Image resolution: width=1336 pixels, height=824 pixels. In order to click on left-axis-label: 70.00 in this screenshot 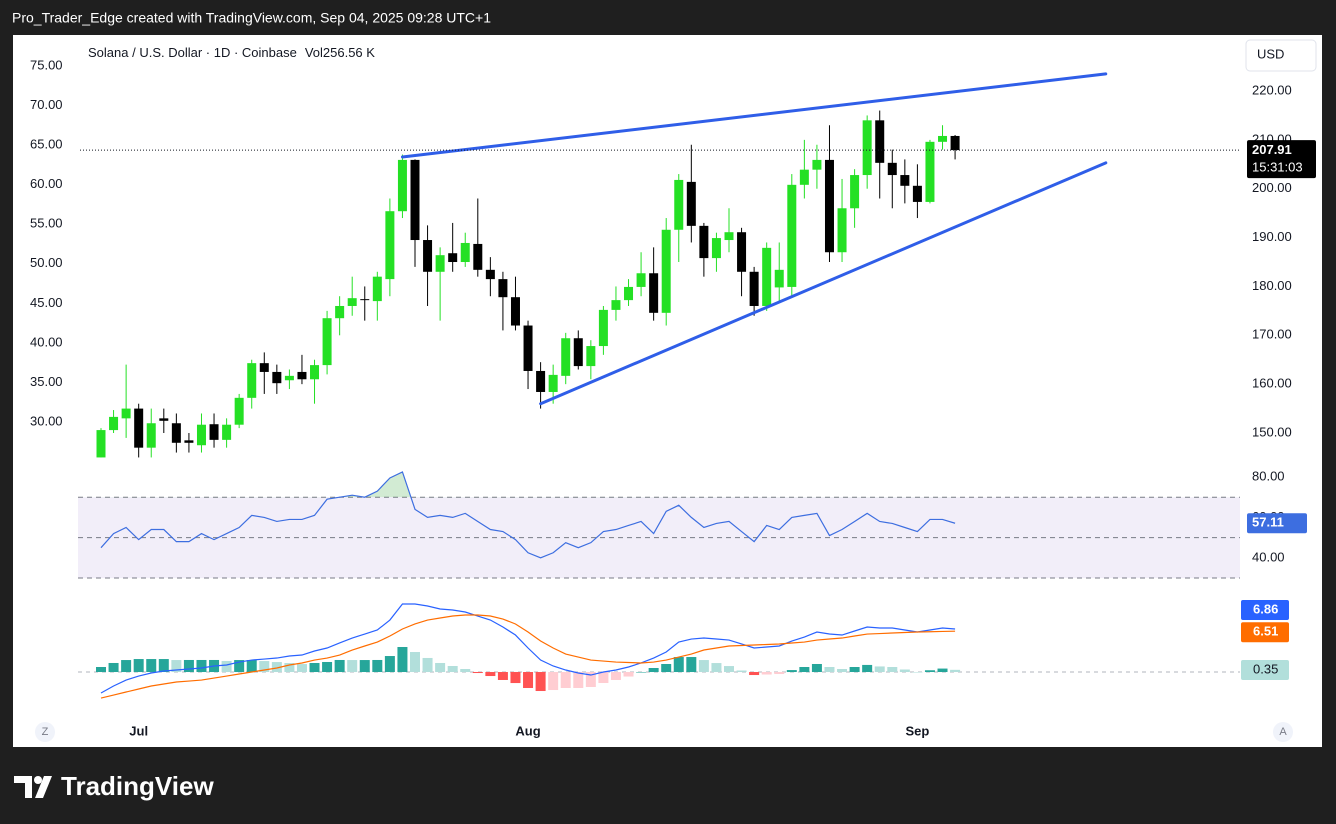, I will do `click(46, 104)`.